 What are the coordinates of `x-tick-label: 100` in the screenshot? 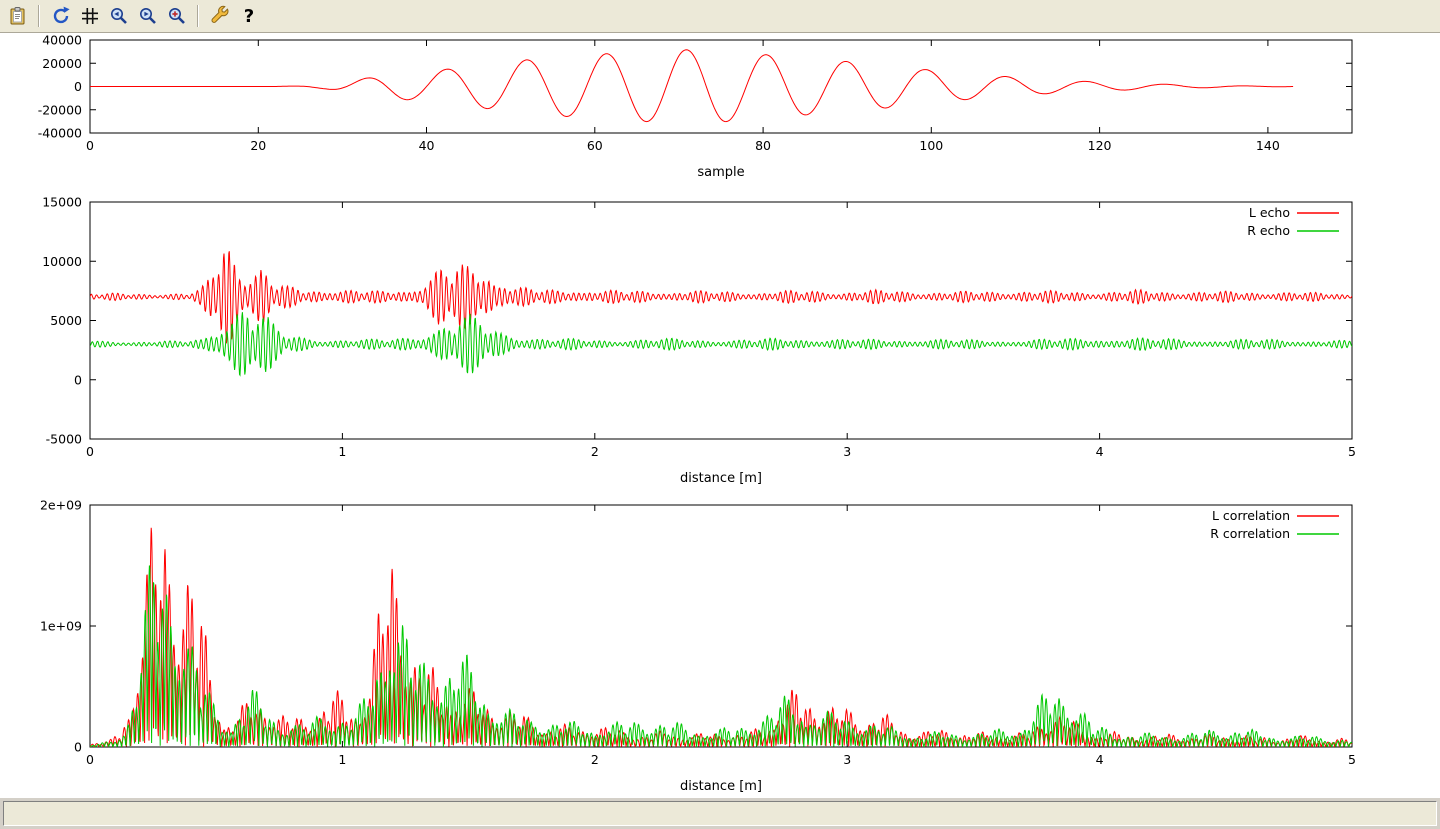 It's located at (931, 145).